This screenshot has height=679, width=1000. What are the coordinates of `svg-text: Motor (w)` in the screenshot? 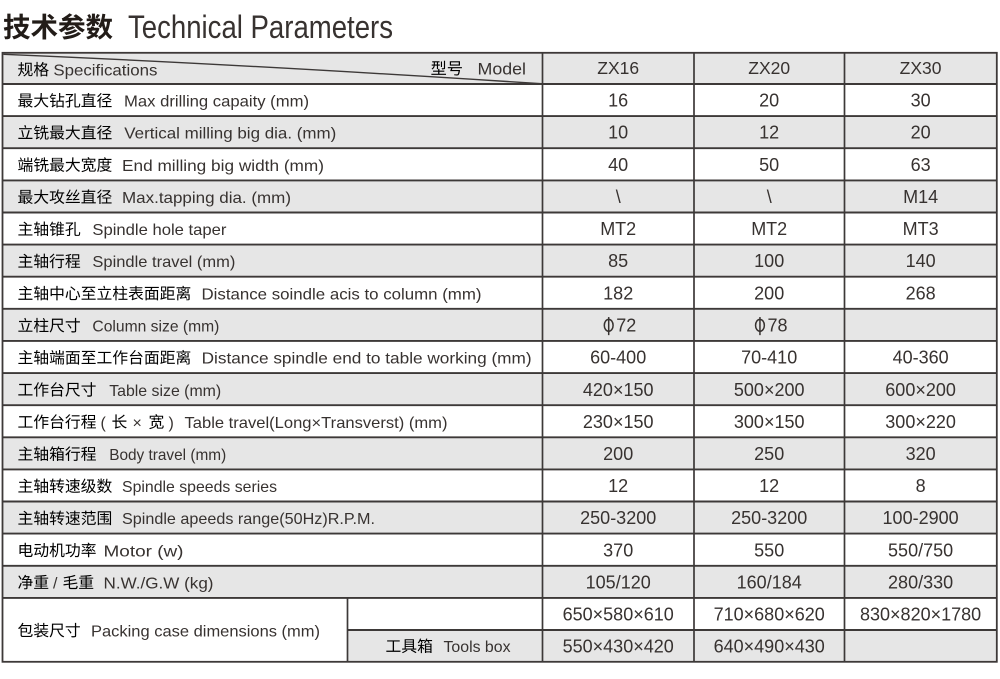 It's located at (144, 551).